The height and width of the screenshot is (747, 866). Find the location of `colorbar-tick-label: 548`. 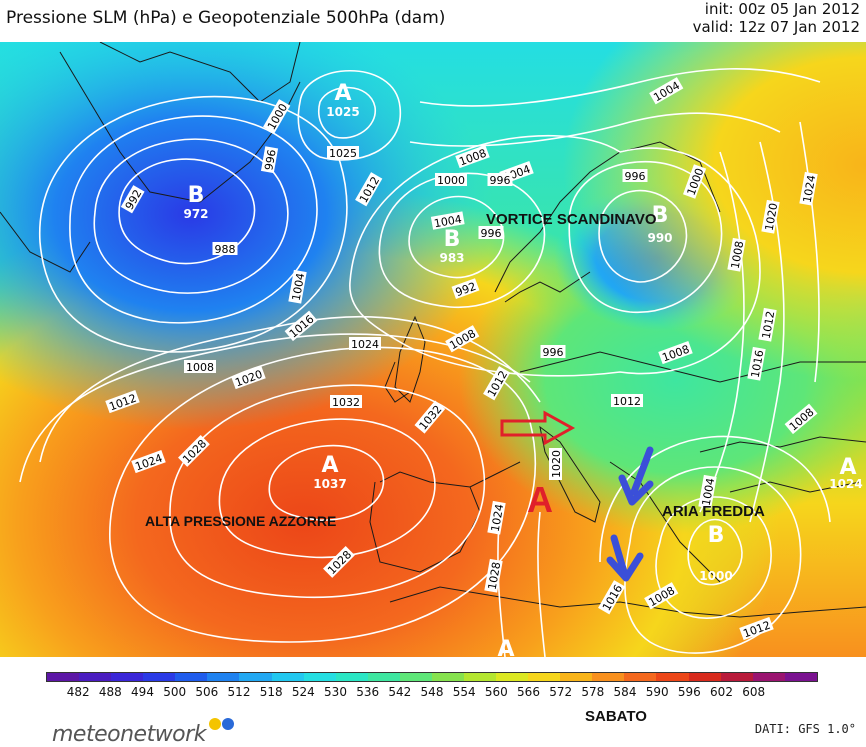

colorbar-tick-label: 548 is located at coordinates (432, 692).